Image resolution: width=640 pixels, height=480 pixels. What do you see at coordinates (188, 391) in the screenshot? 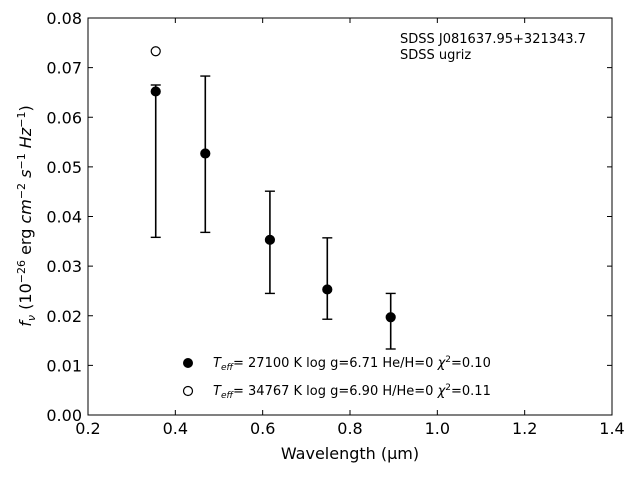
I see `legend-marker-open` at bounding box center [188, 391].